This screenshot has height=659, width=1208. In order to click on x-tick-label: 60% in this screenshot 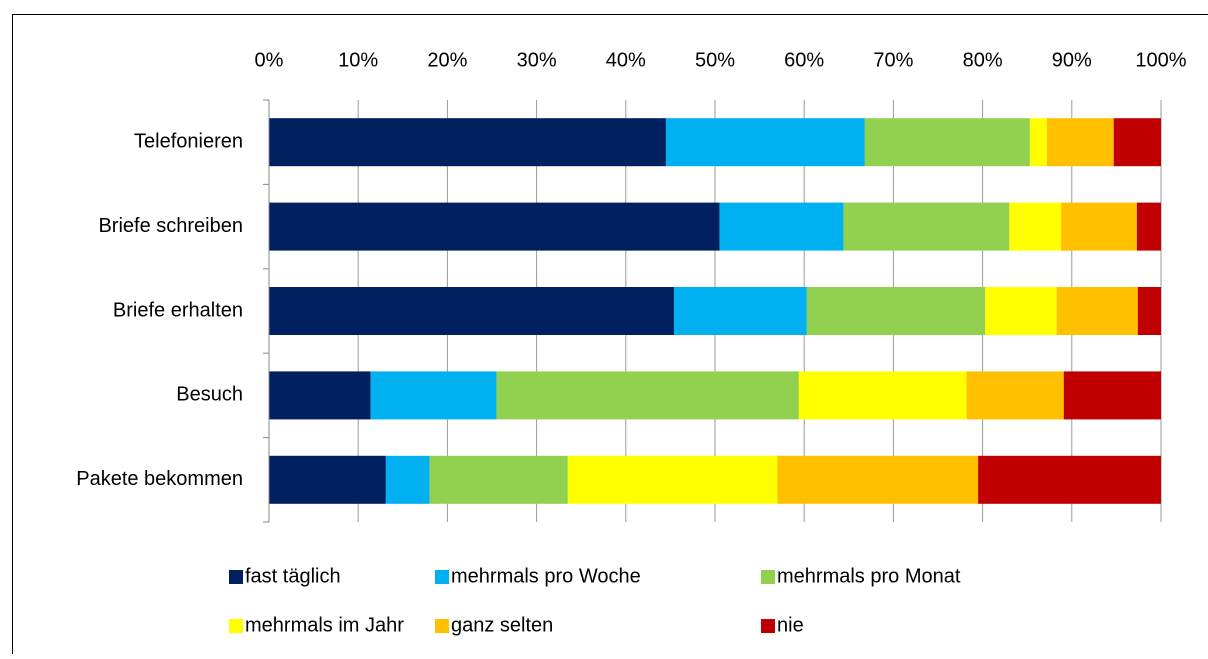, I will do `click(804, 60)`.